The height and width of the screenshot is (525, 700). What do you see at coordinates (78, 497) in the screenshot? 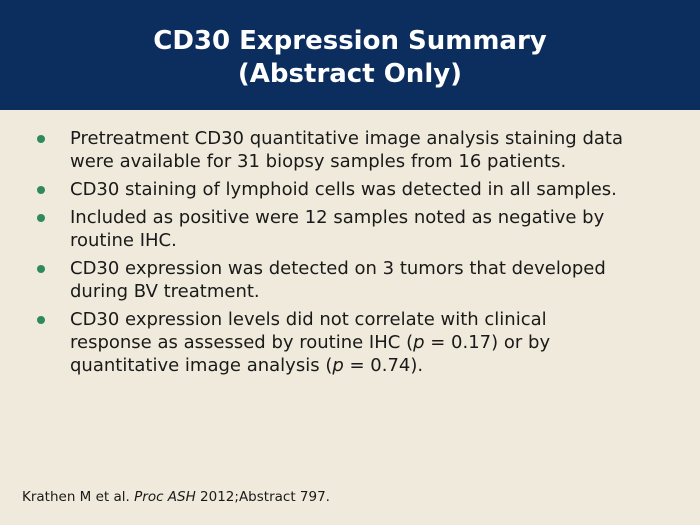
I see `citation-text: Krathen M et al.` at bounding box center [78, 497].